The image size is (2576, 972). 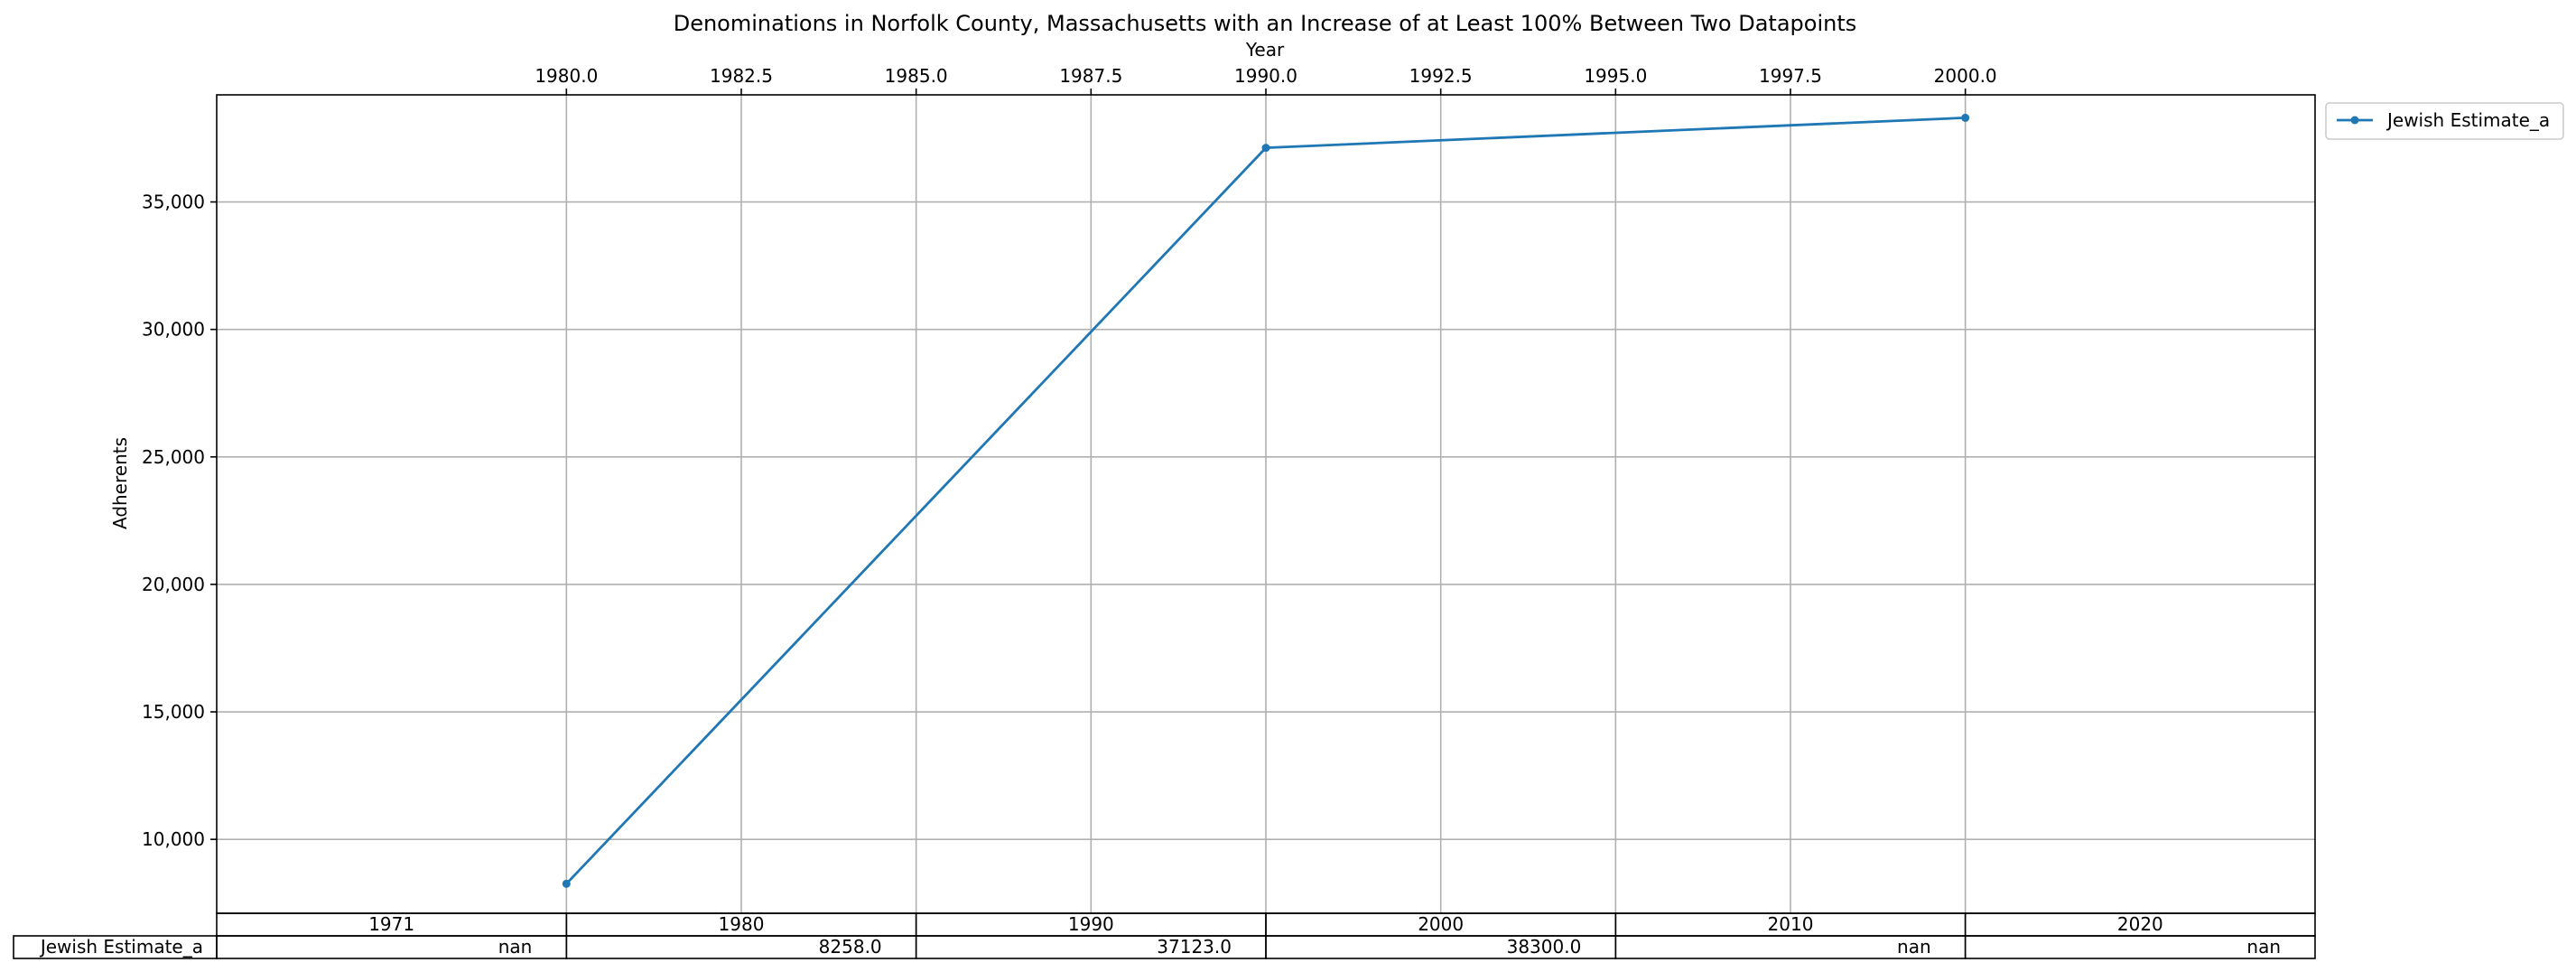 I want to click on x-tick-label: 1990.0, so click(x=1265, y=76).